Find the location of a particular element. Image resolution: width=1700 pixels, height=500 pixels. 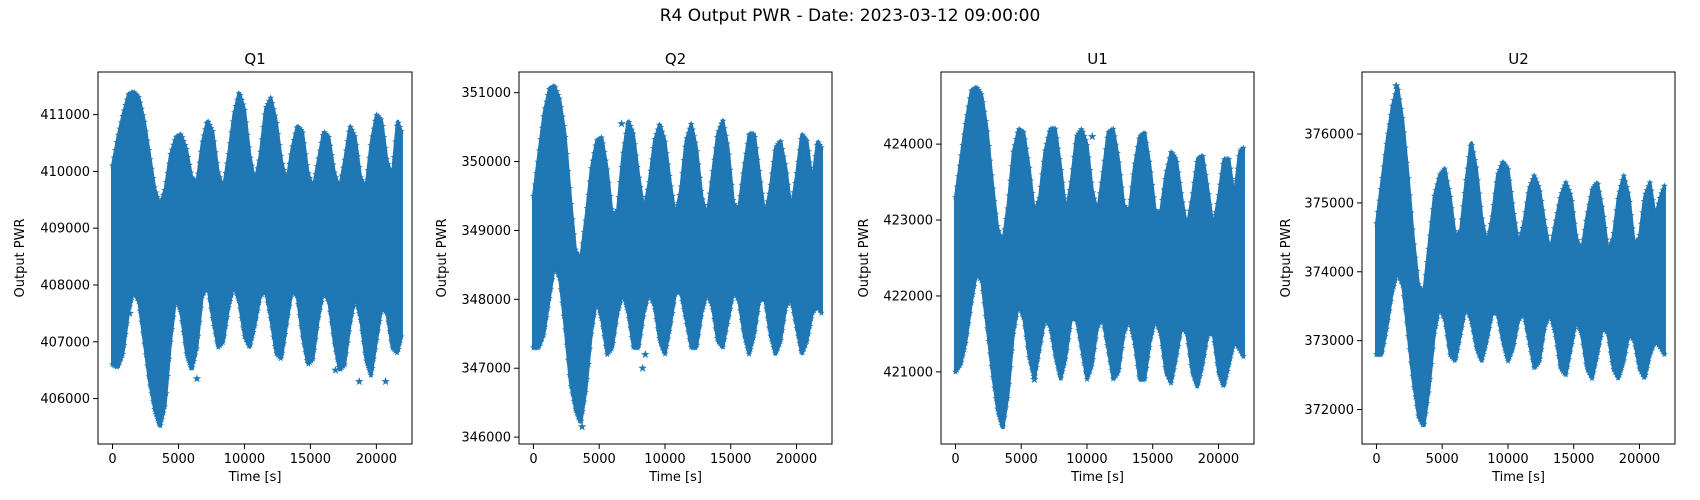

x-tick-label: 10000 is located at coordinates (1086, 459).